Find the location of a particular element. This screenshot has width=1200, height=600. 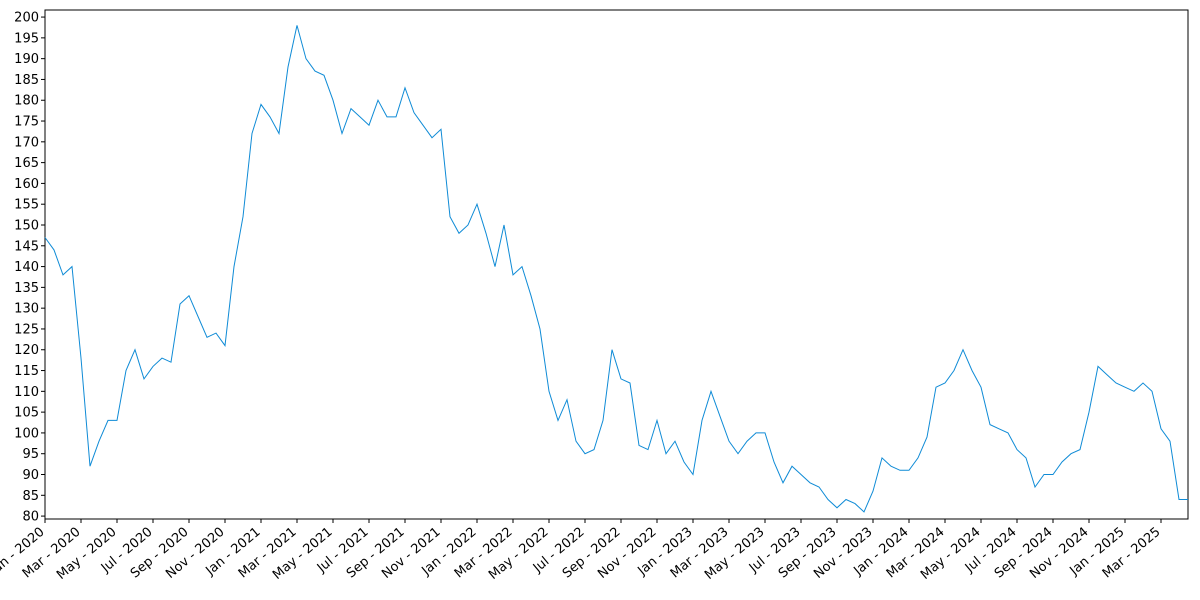

y-tick-label: 180 is located at coordinates (26, 101).